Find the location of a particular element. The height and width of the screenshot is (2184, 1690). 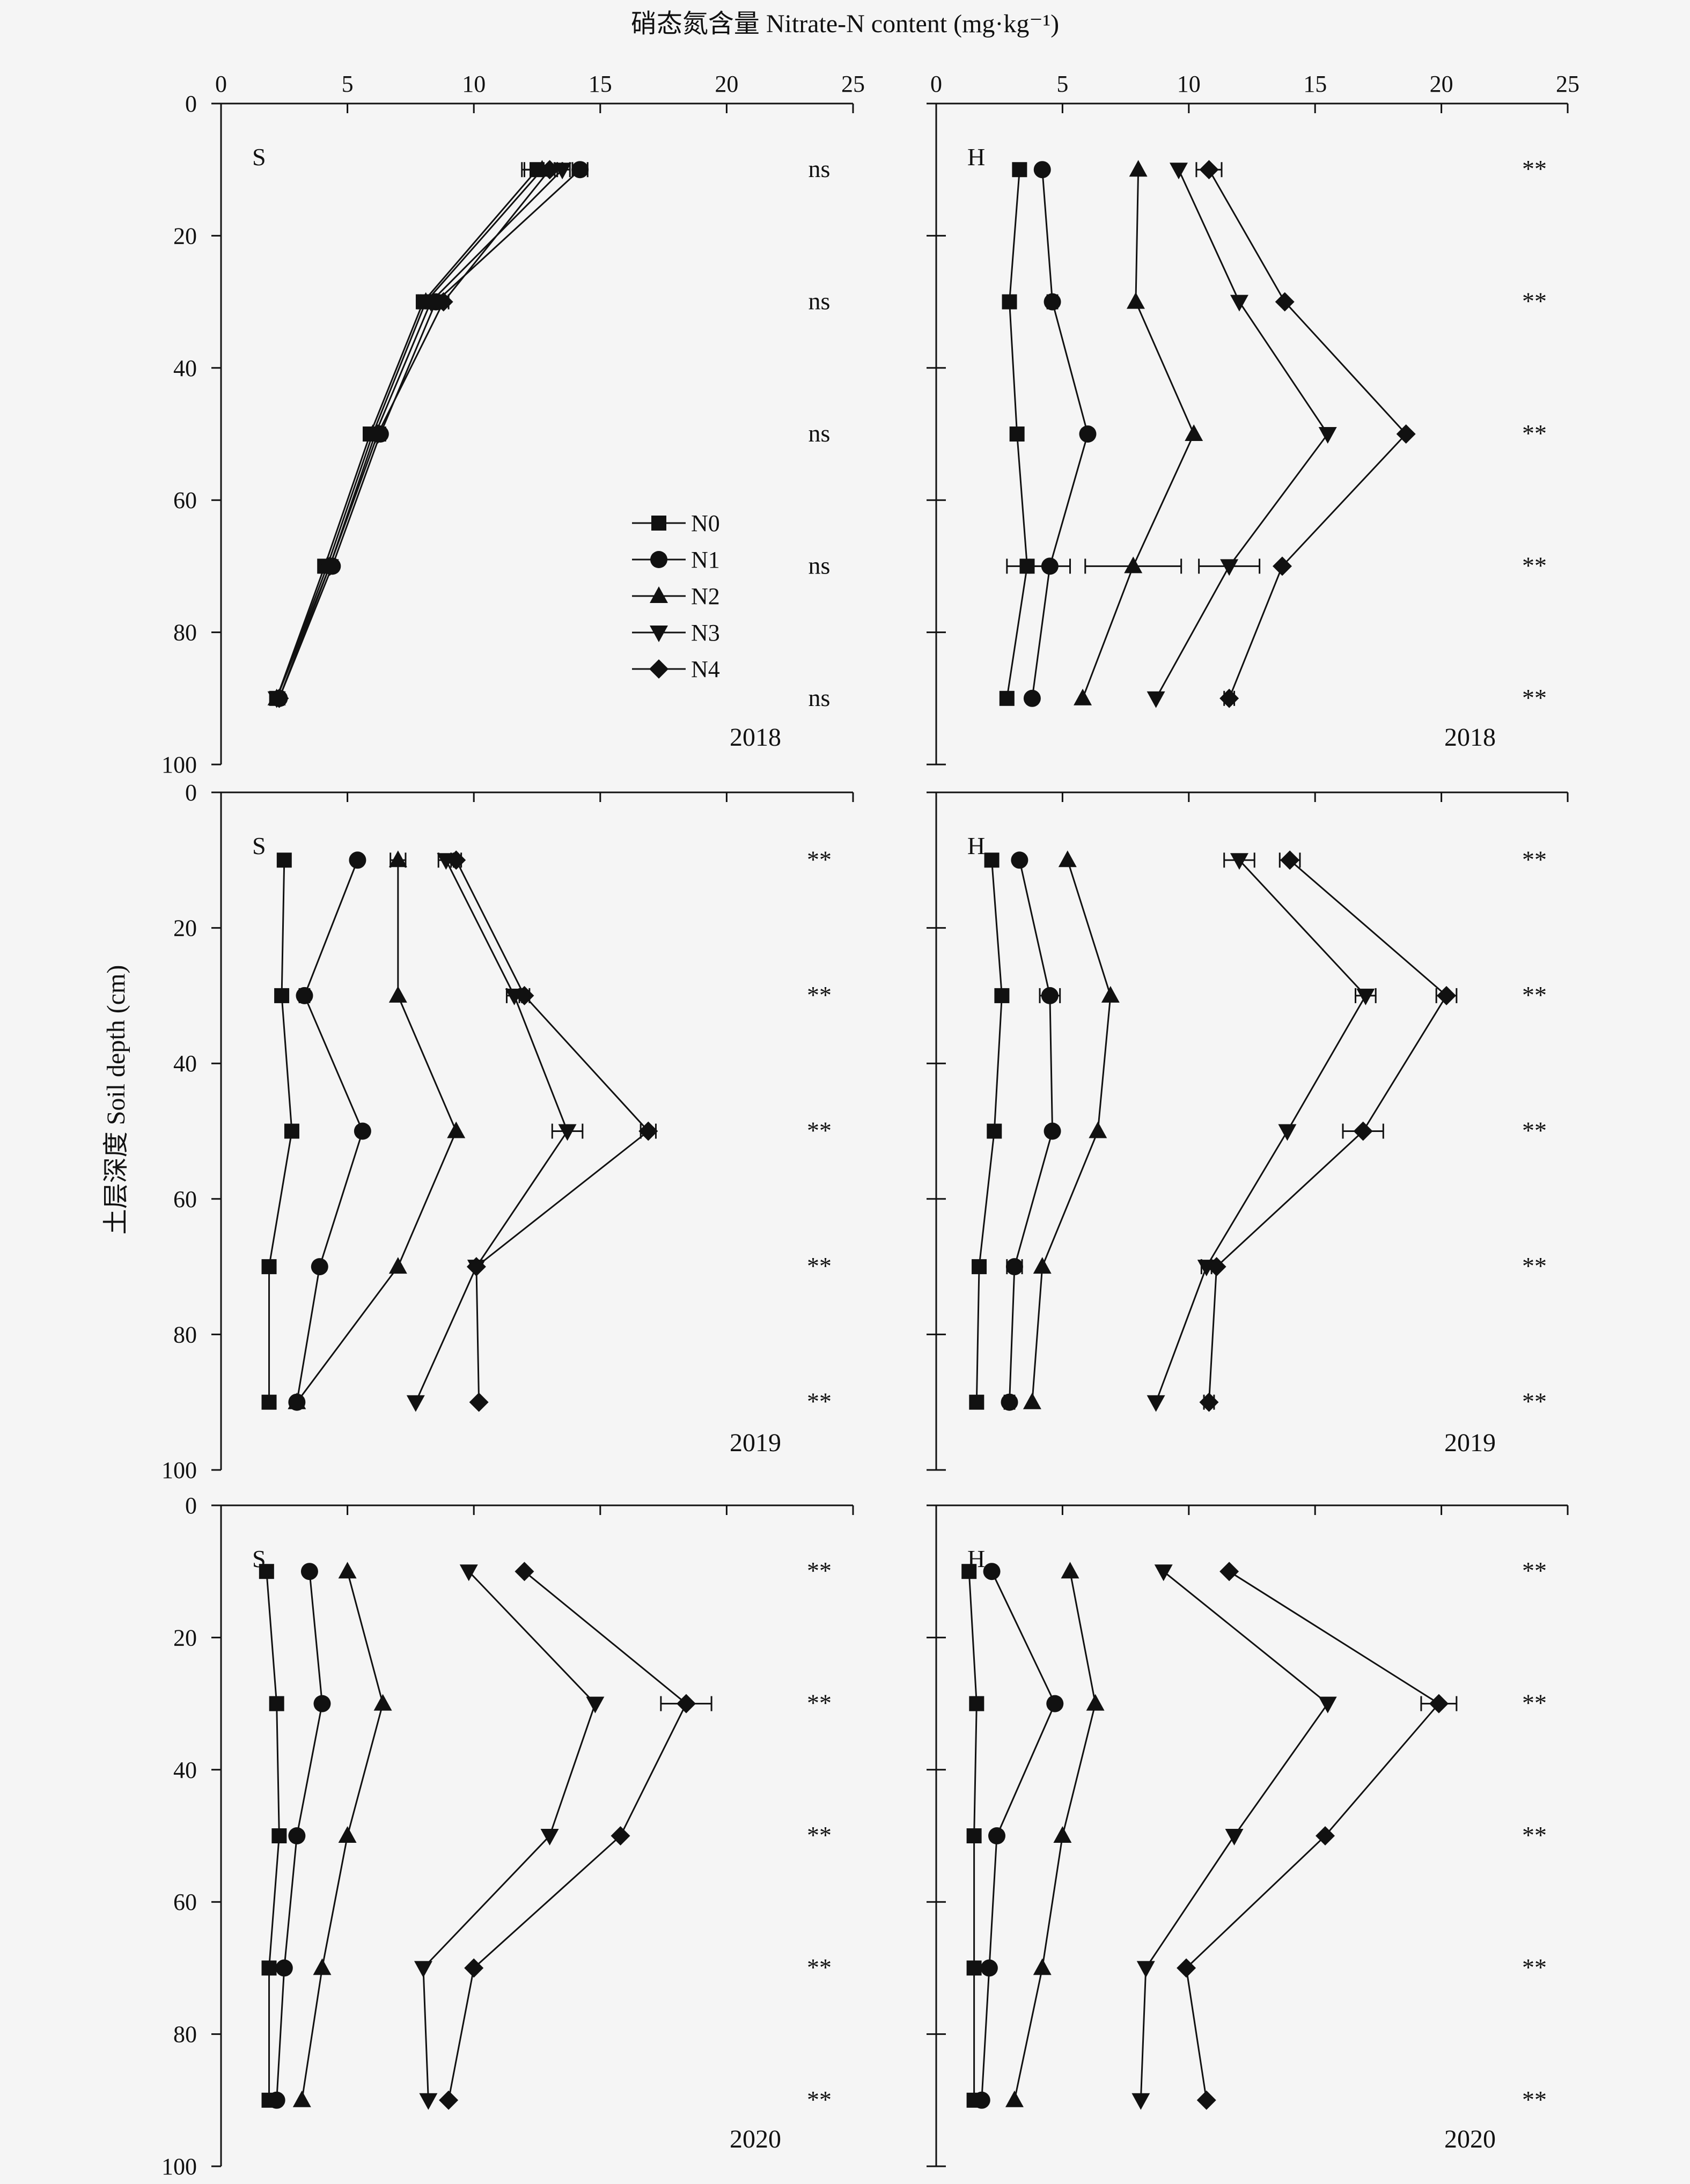

x-tick-label: 15 is located at coordinates (600, 84).